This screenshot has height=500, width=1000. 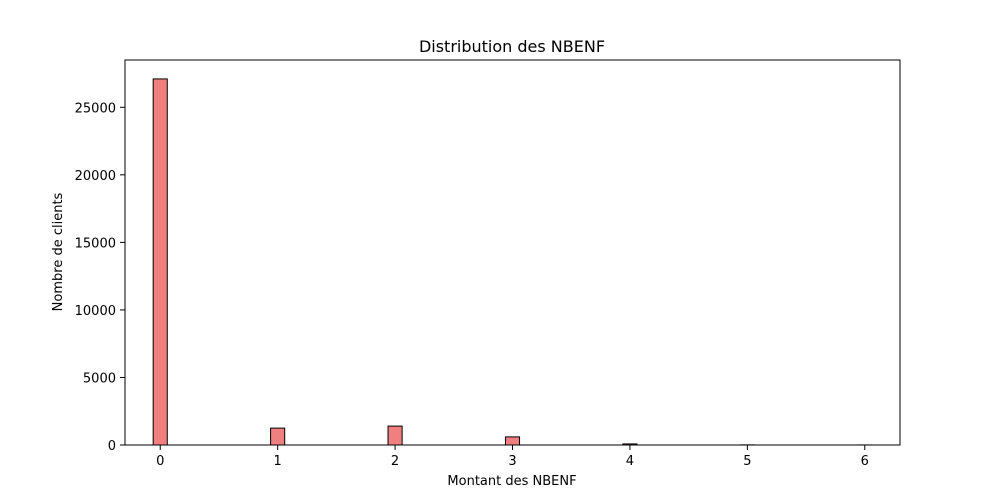 I want to click on chart-title: Distribution des NBENF, so click(x=512, y=46).